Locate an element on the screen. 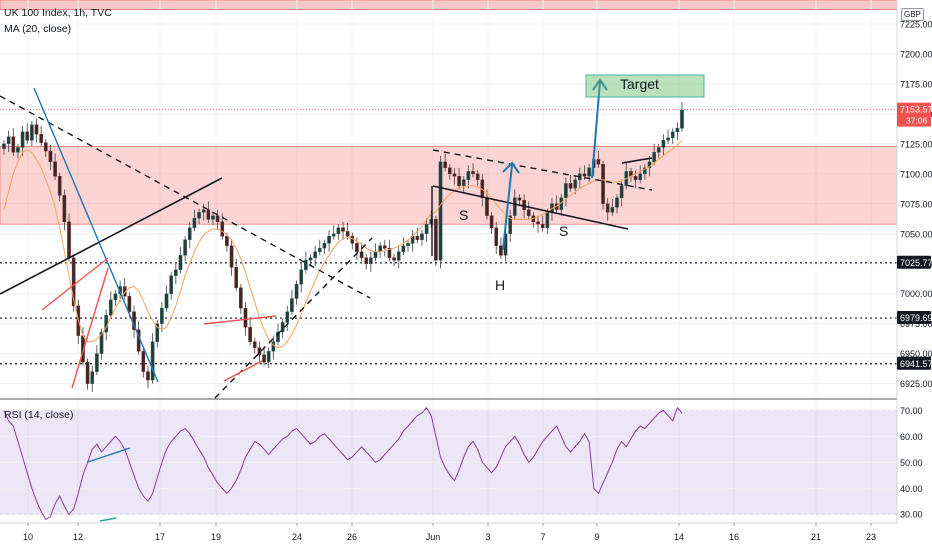 The height and width of the screenshot is (550, 932). short-trendline is located at coordinates (637, 160).